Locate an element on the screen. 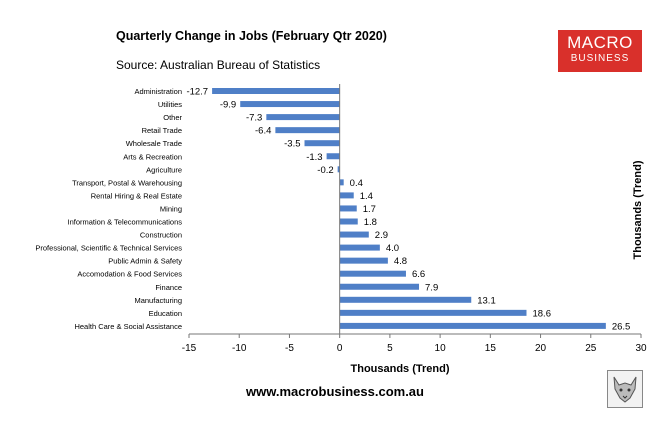  logo-line1: MACRO is located at coordinates (600, 42).